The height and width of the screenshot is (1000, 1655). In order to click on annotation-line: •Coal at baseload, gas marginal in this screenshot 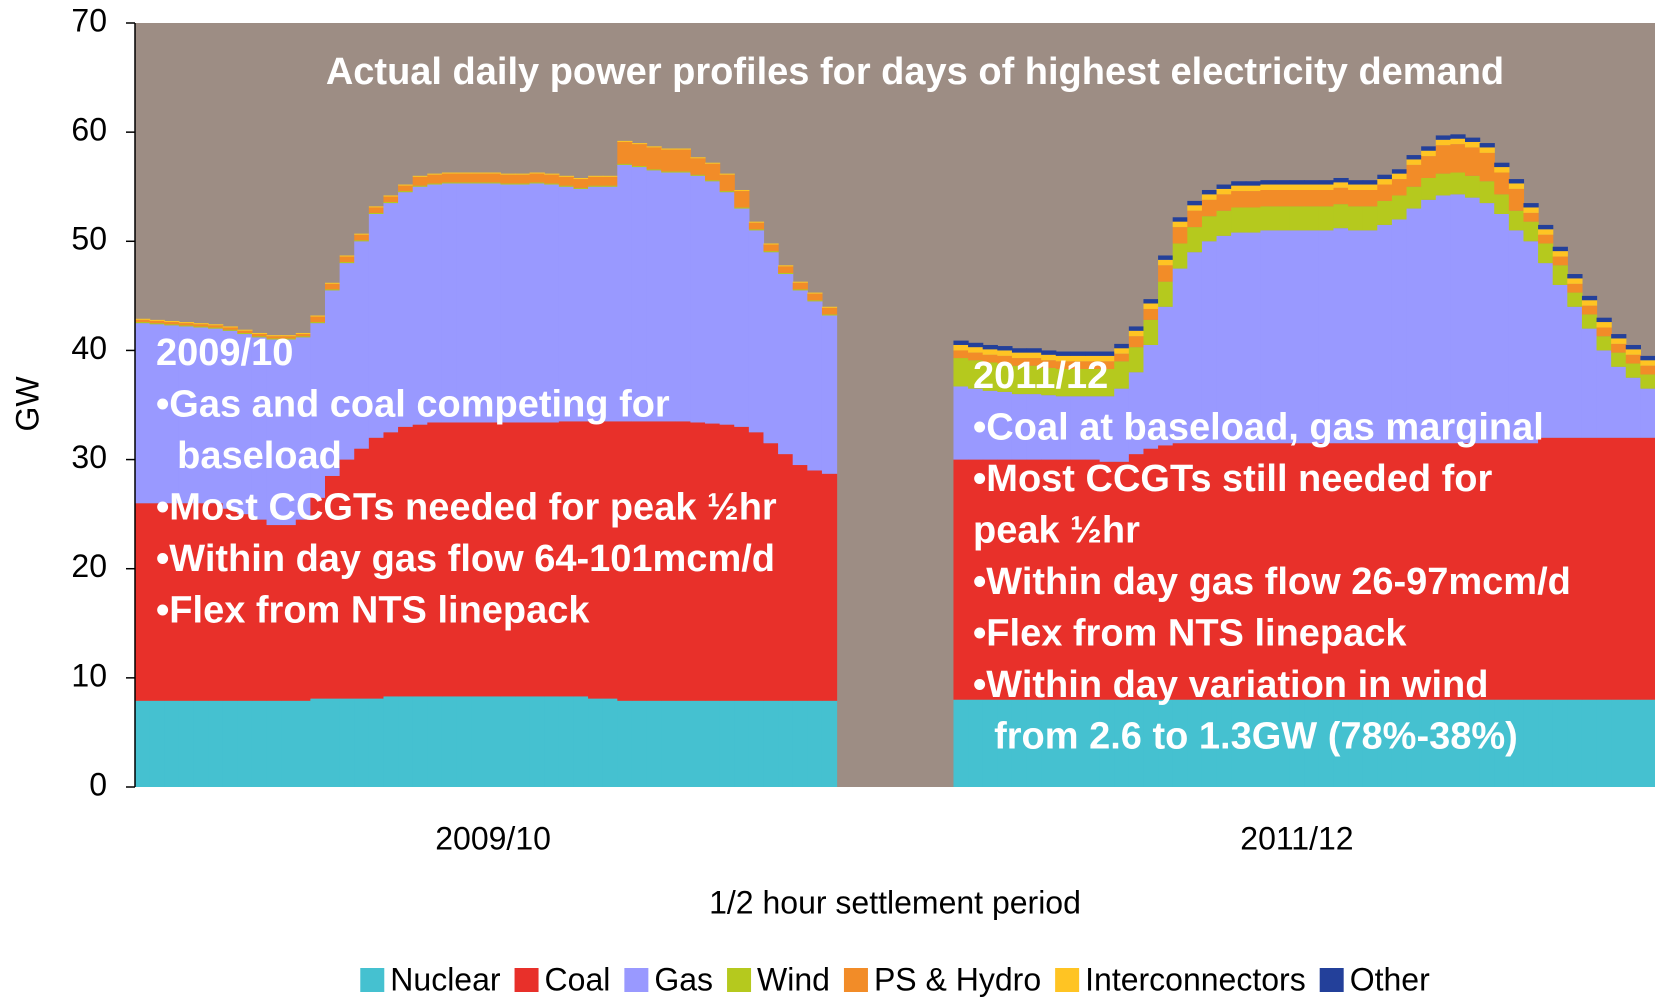, I will do `click(1258, 428)`.